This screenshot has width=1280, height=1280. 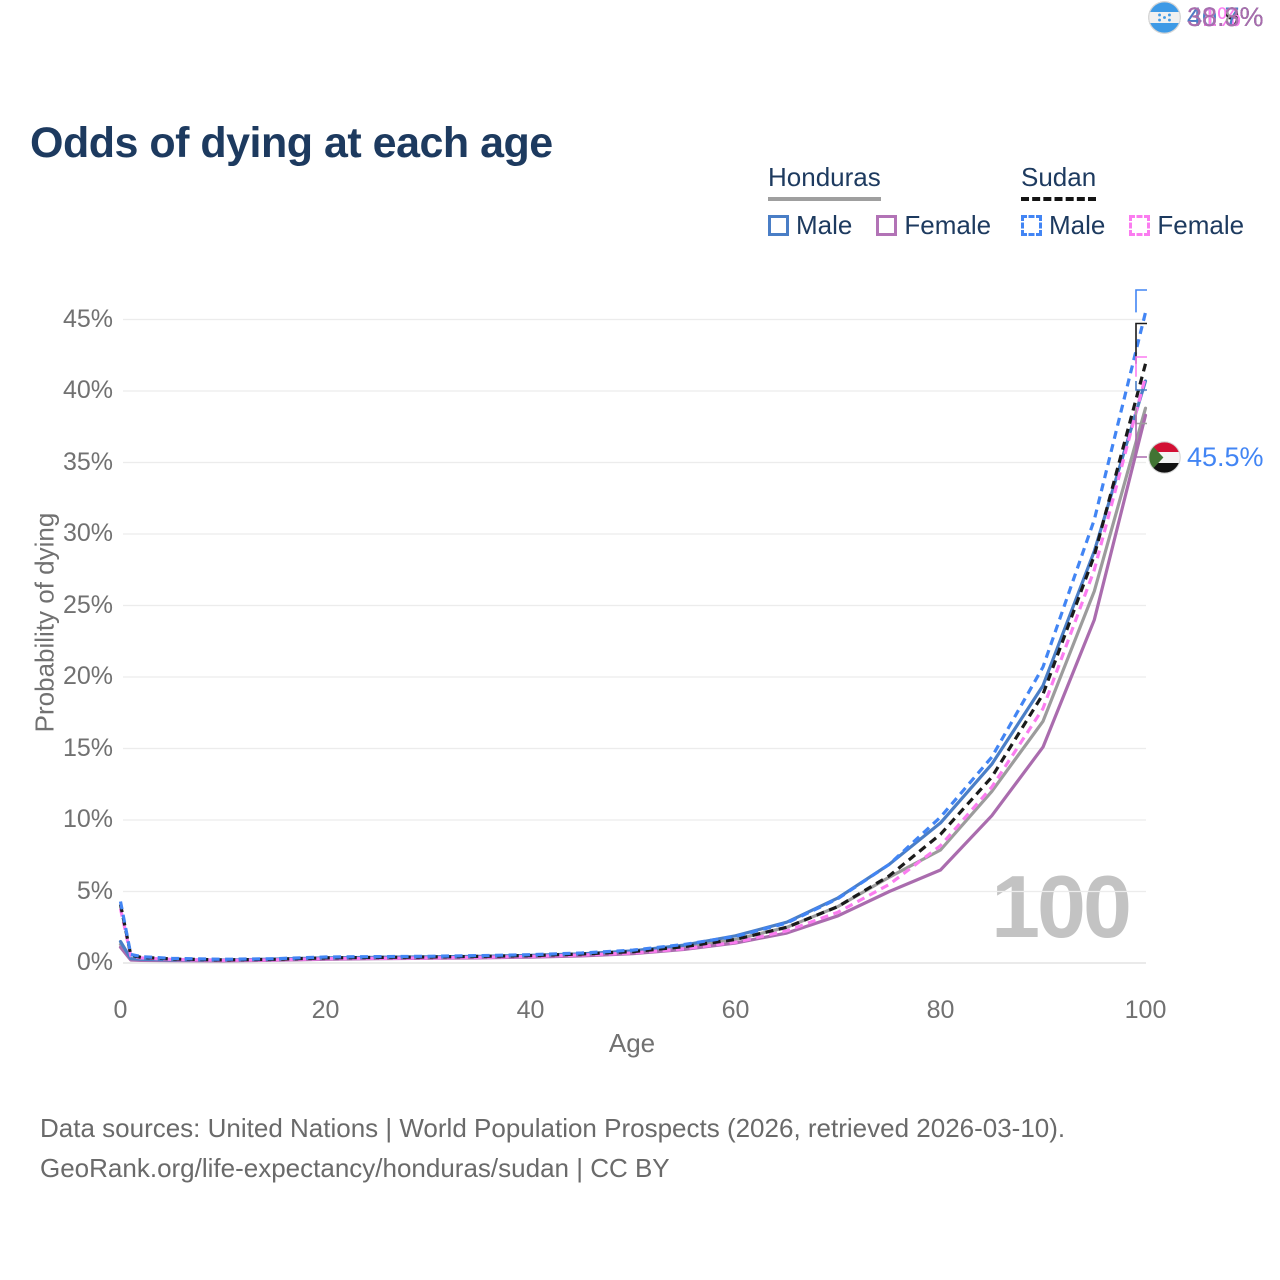 What do you see at coordinates (87, 604) in the screenshot?
I see `y-tick-label: 25%` at bounding box center [87, 604].